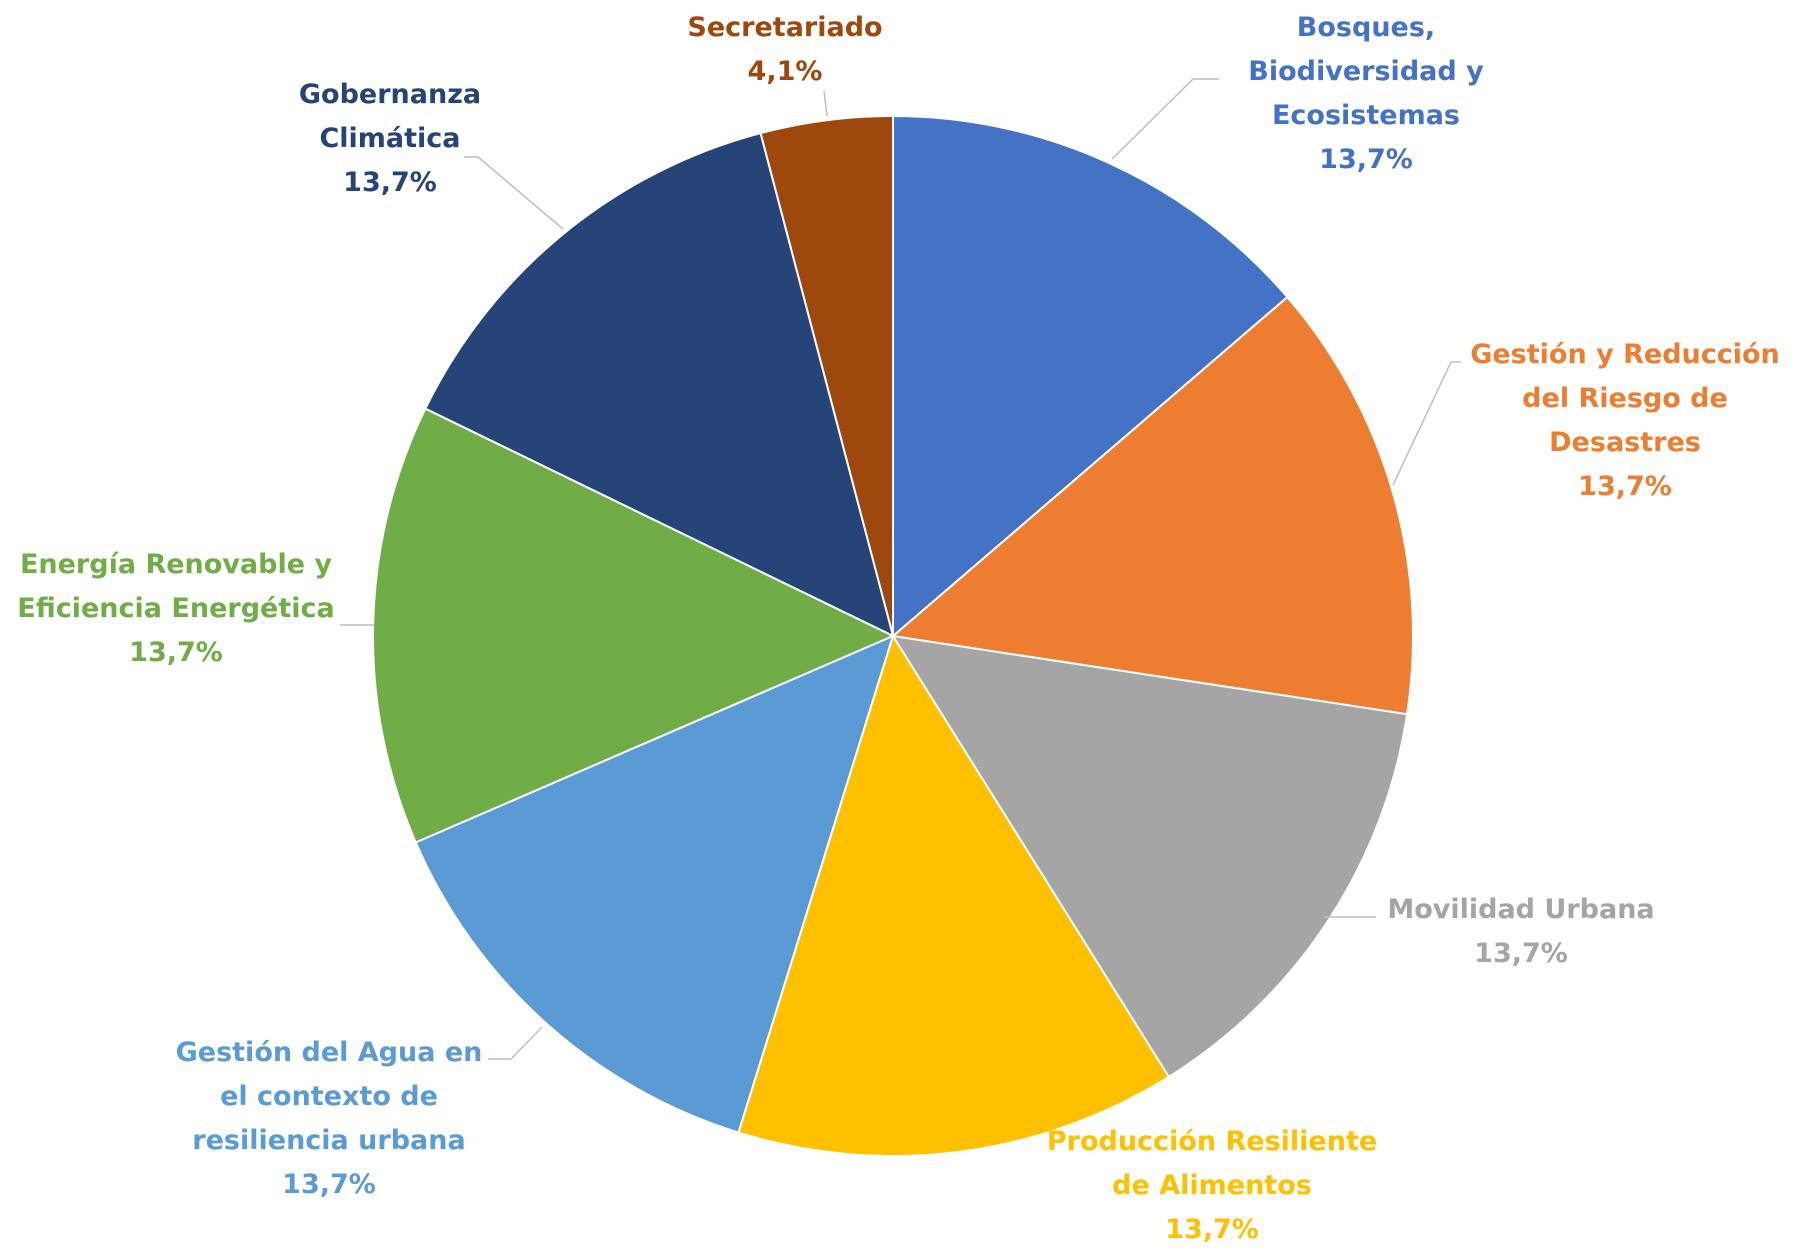 The height and width of the screenshot is (1257, 1820). I want to click on value-label: 4,1%, so click(785, 71).